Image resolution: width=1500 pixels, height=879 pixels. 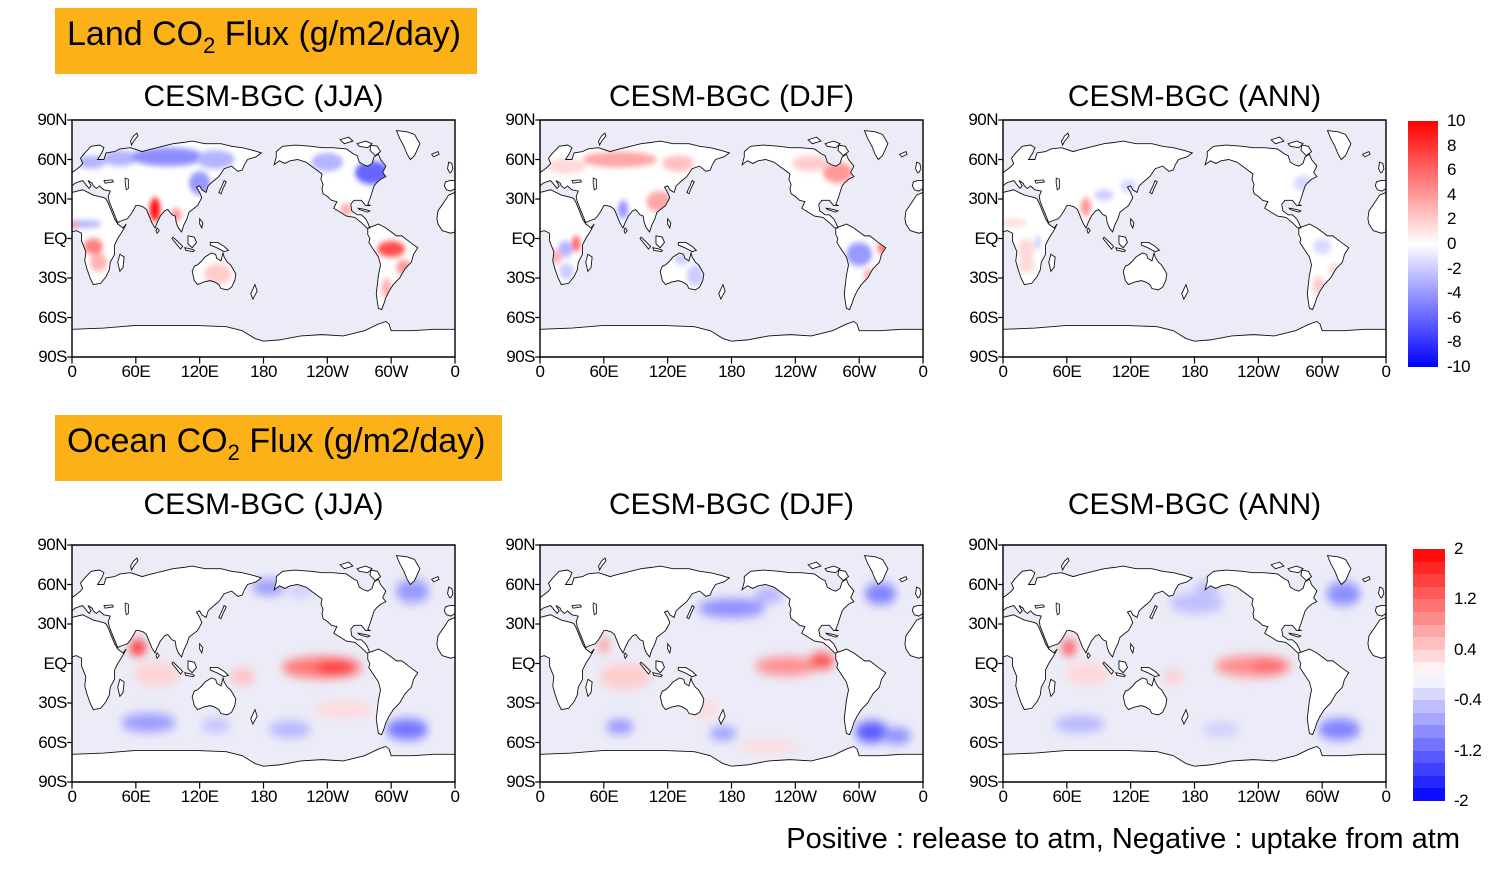 What do you see at coordinates (1454, 317) in the screenshot?
I see `land-colorbar-label: -6` at bounding box center [1454, 317].